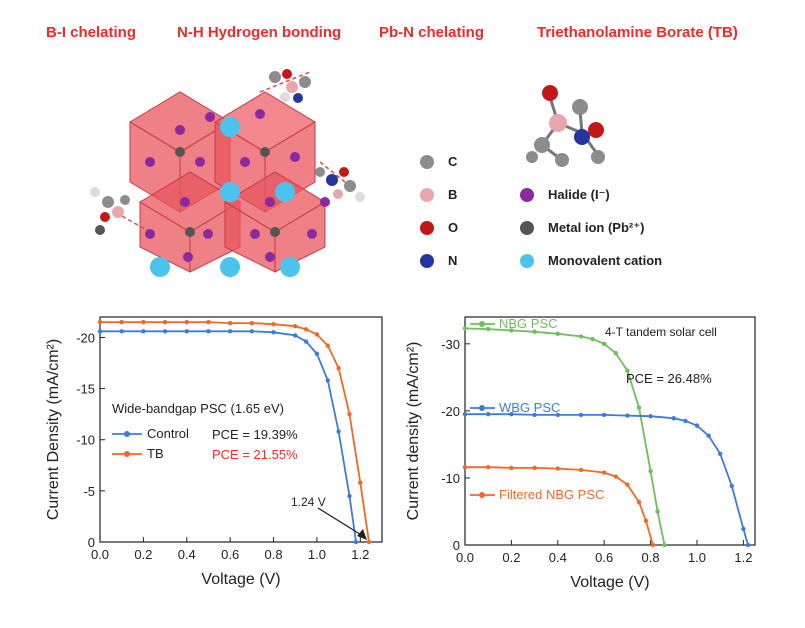  Describe the element at coordinates (413, 431) in the screenshot. I see `y-axis-label: Current density (mA/cm²)` at that location.